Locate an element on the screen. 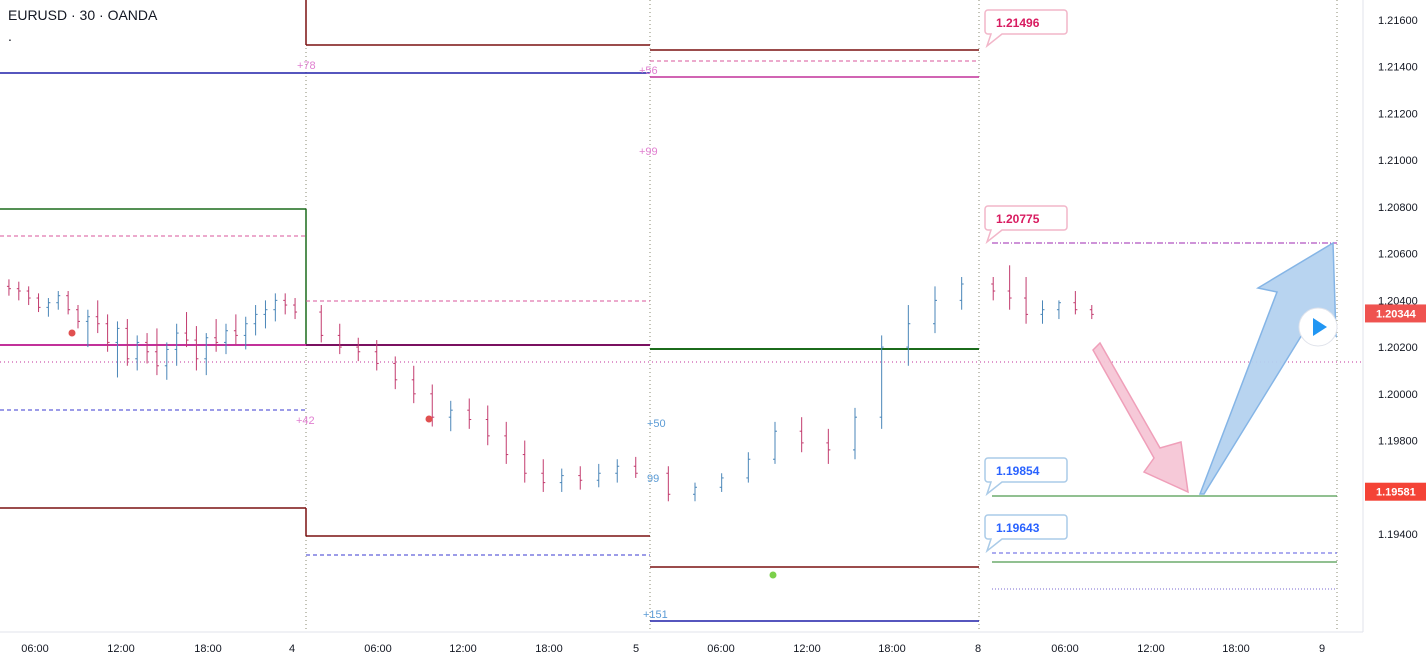 The height and width of the screenshot is (662, 1426). symbol-title-extra: . is located at coordinates (10, 36).